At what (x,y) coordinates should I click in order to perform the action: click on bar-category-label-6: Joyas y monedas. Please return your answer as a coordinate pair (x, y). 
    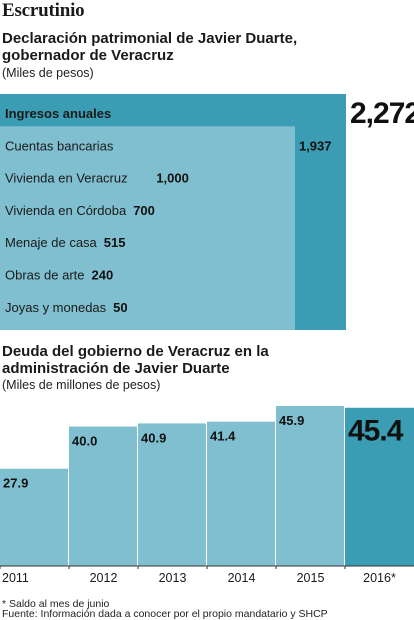
    Looking at the image, I should click on (56, 307).